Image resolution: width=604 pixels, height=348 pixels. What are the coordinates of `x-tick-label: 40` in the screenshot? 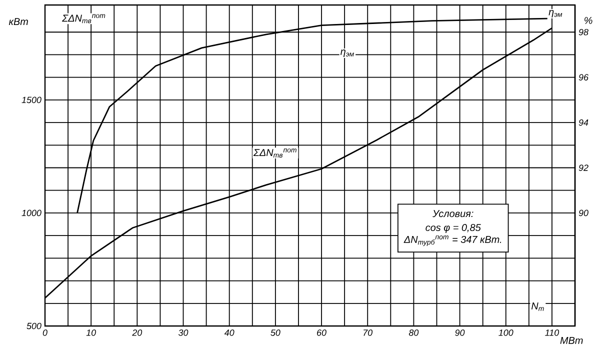 It's located at (229, 333).